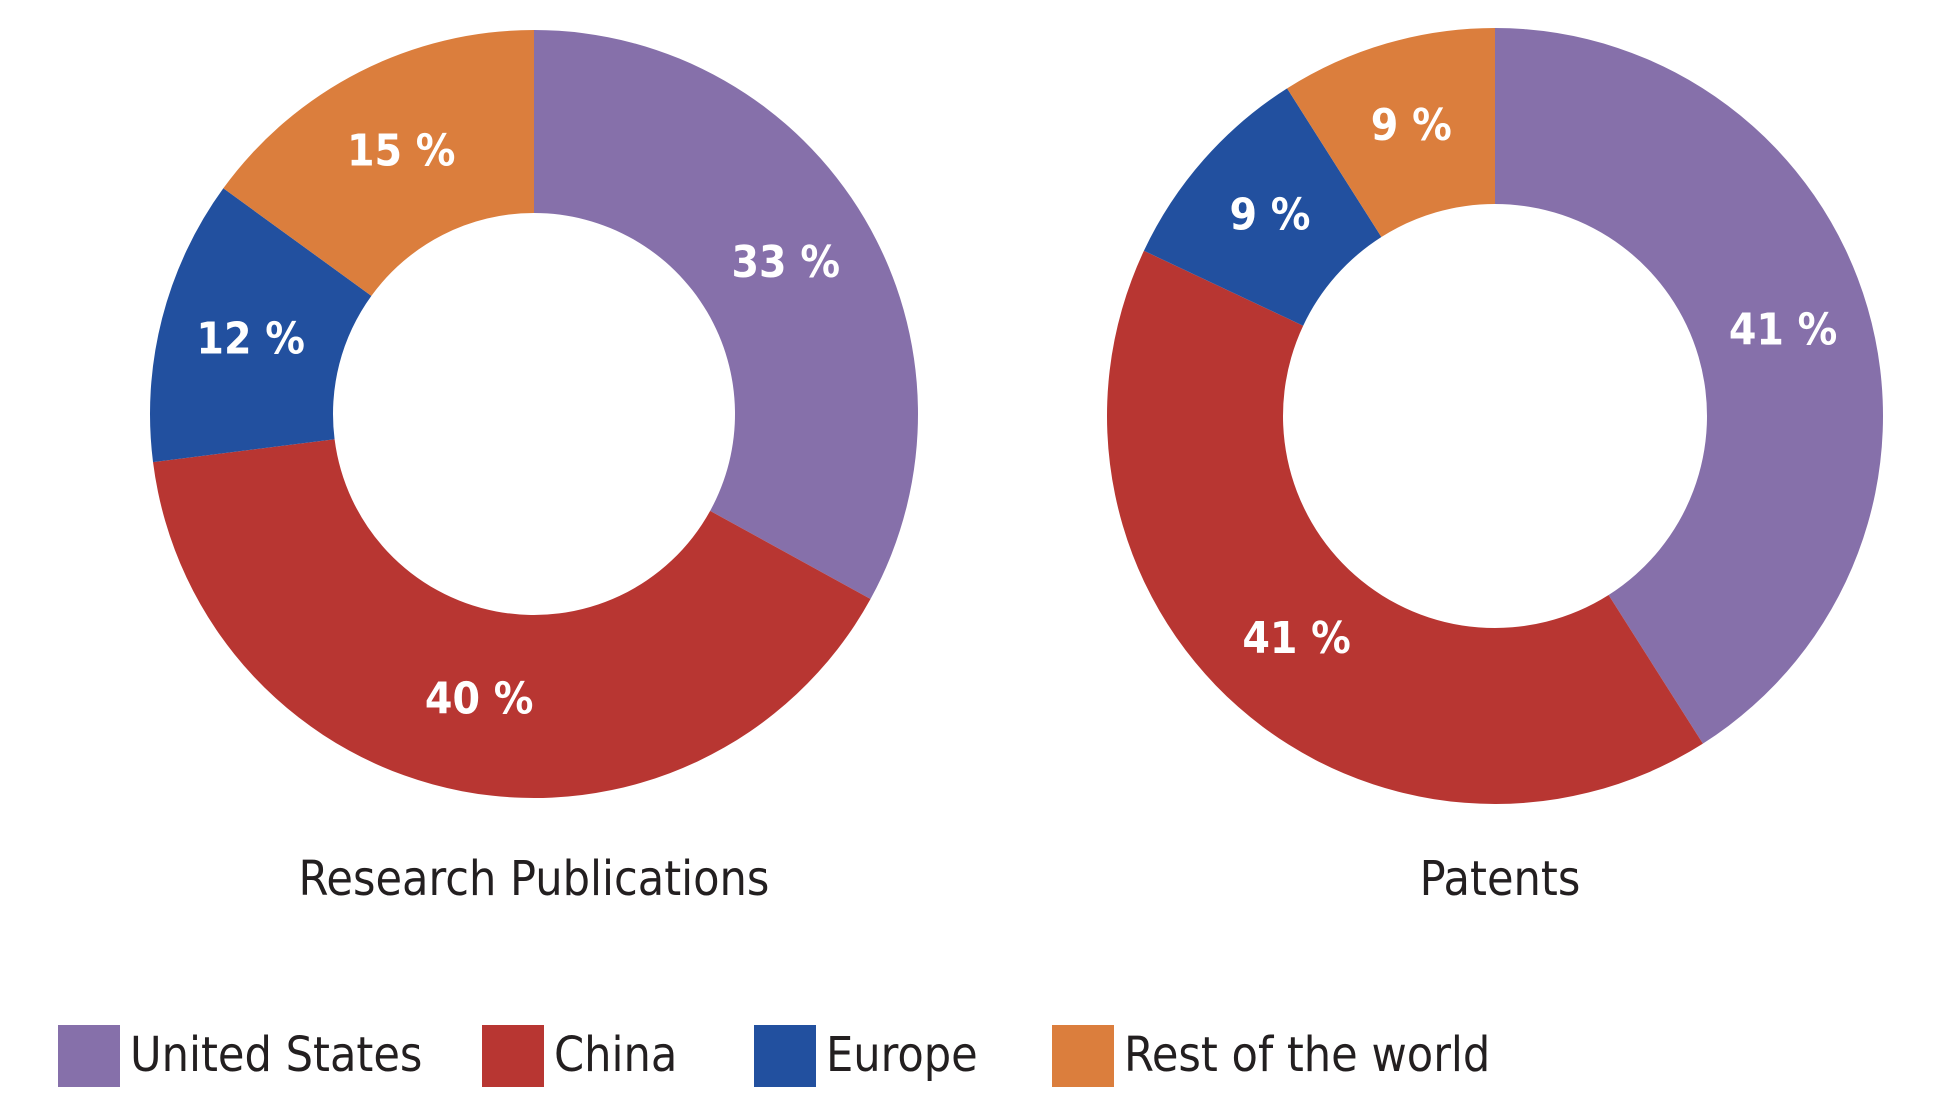 The width and height of the screenshot is (1960, 1118). Describe the element at coordinates (512, 619) in the screenshot. I see `slice-china` at that location.